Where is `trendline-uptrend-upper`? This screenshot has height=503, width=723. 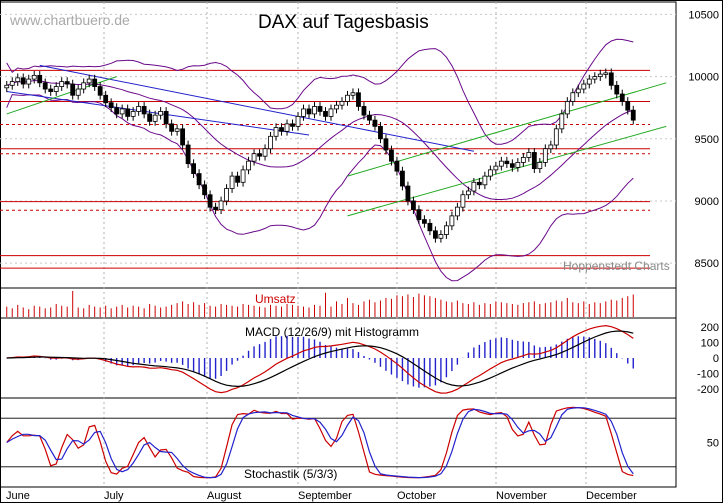 trendline-uptrend-upper is located at coordinates (507, 129).